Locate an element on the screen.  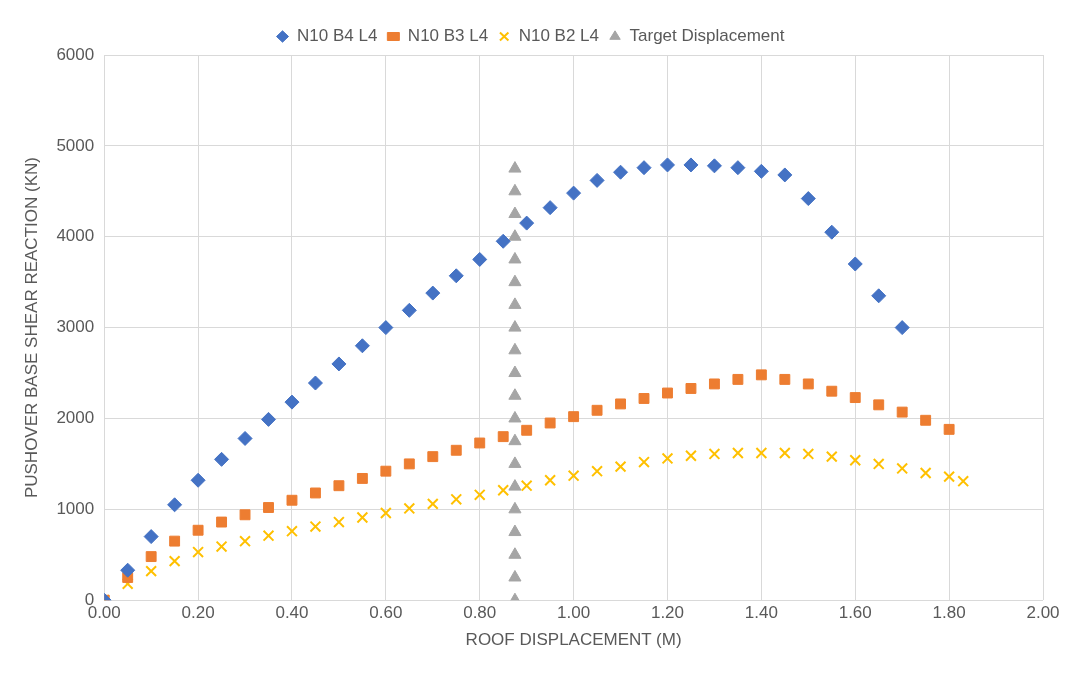
x-tick-label: 1.40 is located at coordinates (761, 613).